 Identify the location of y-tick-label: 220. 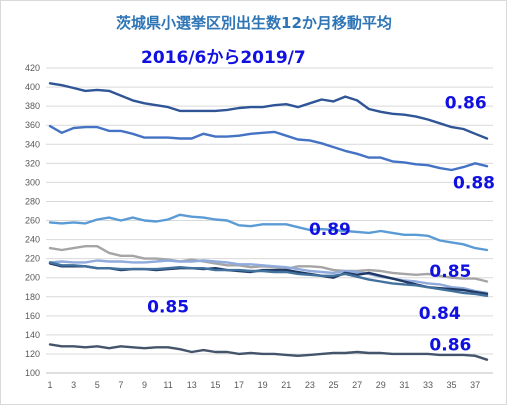
(32, 259).